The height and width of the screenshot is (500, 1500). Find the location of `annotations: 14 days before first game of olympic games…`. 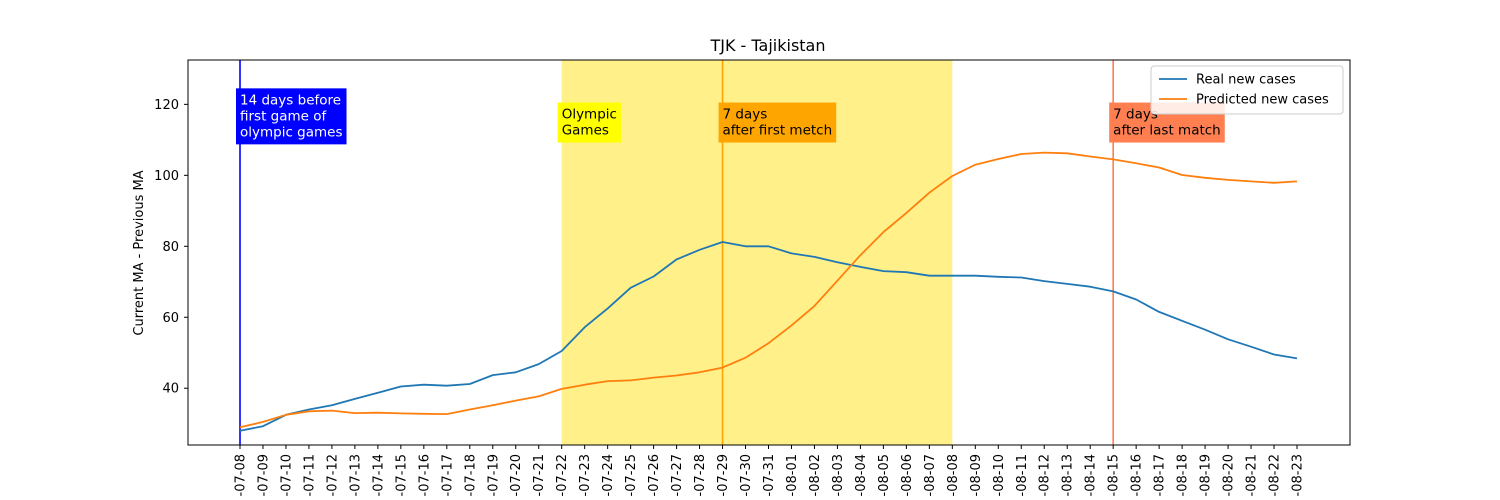

annotations: 14 days before first game of olympic games… is located at coordinates (730, 116).